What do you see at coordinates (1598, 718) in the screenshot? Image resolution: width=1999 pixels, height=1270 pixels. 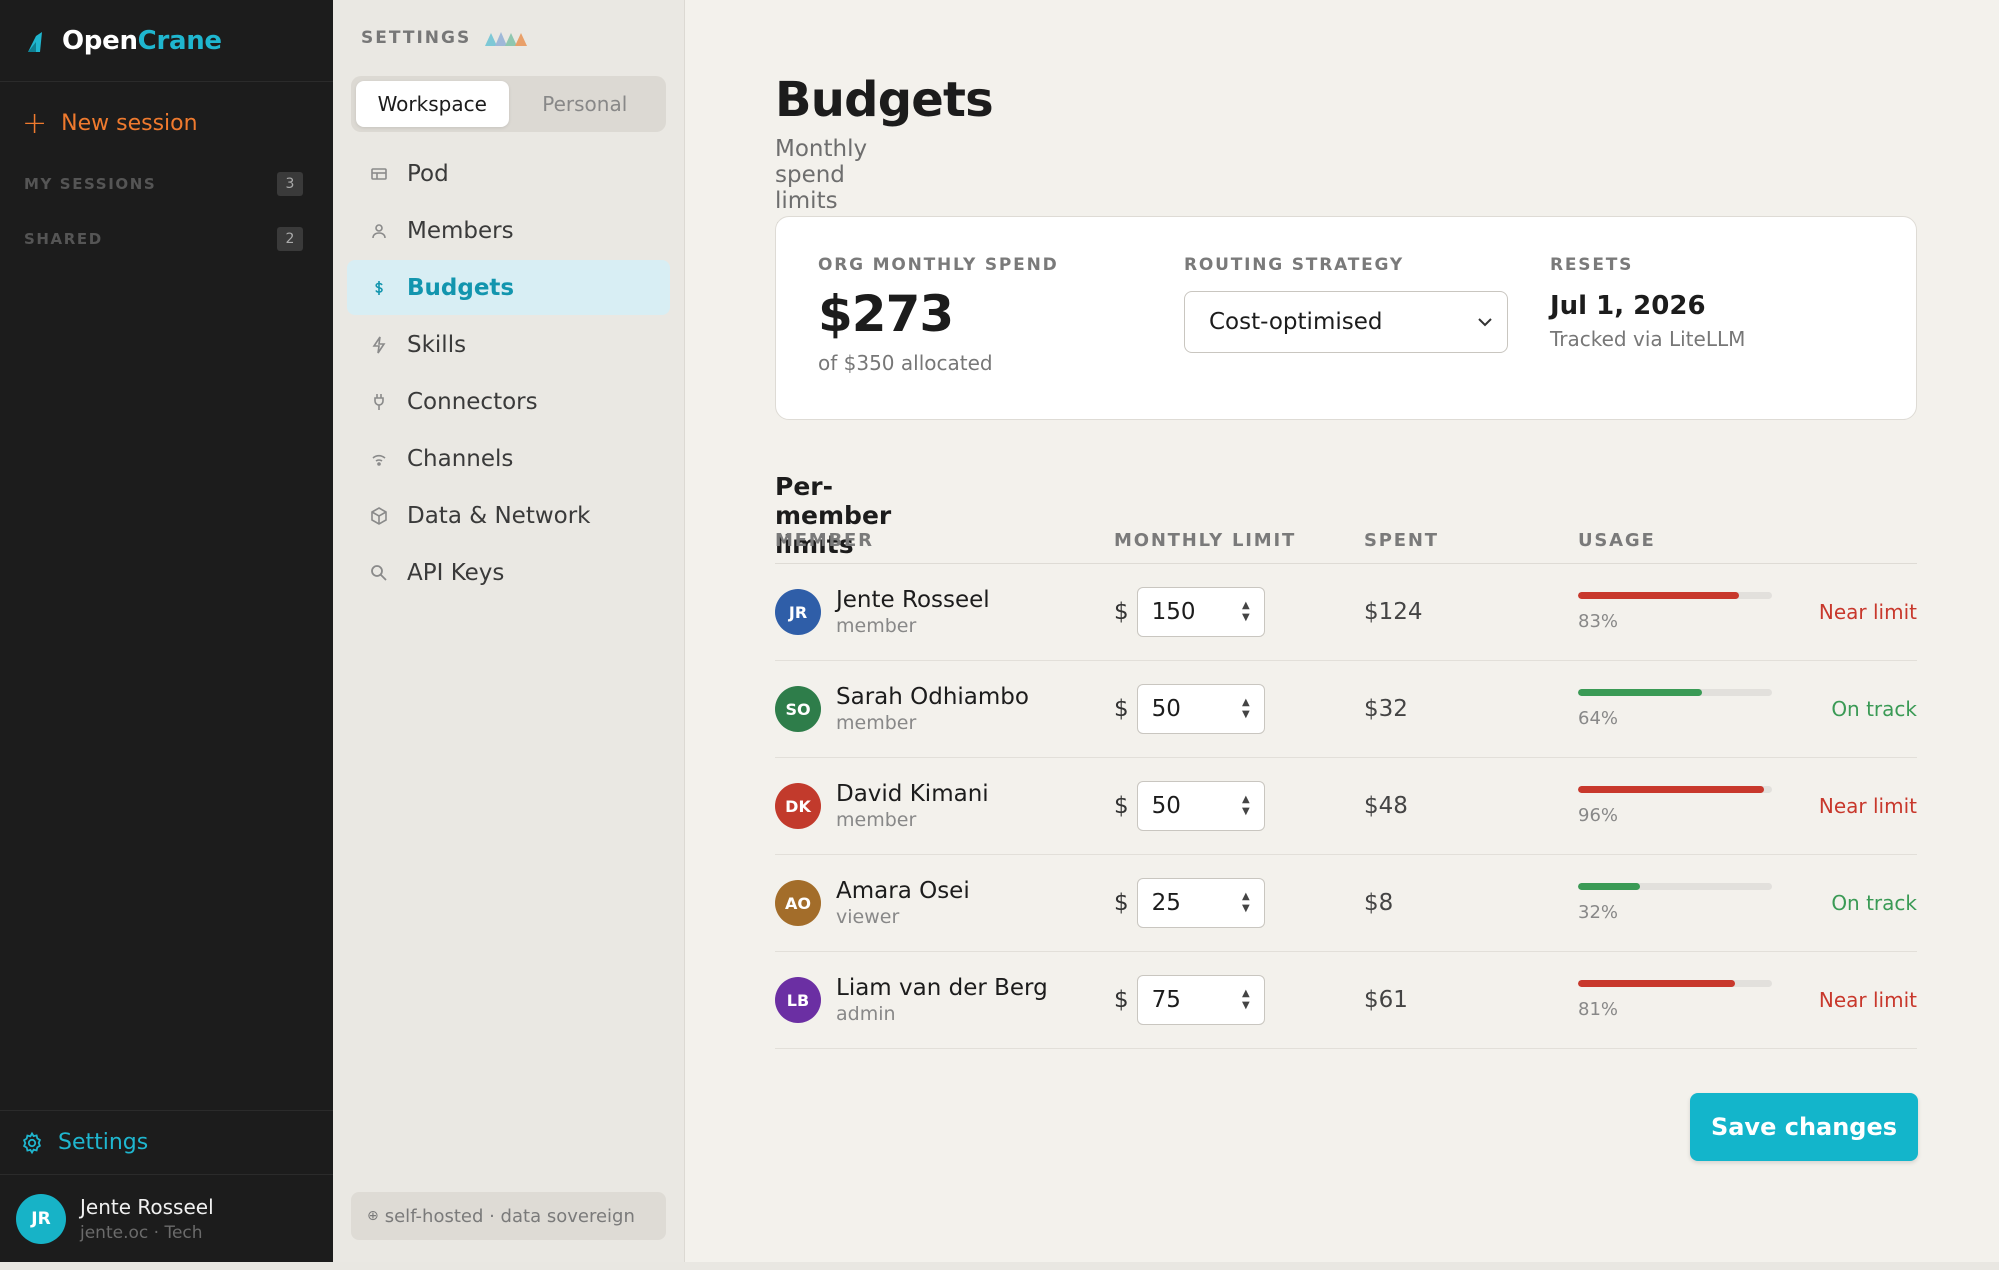 I see `usage-percent: 64%` at bounding box center [1598, 718].